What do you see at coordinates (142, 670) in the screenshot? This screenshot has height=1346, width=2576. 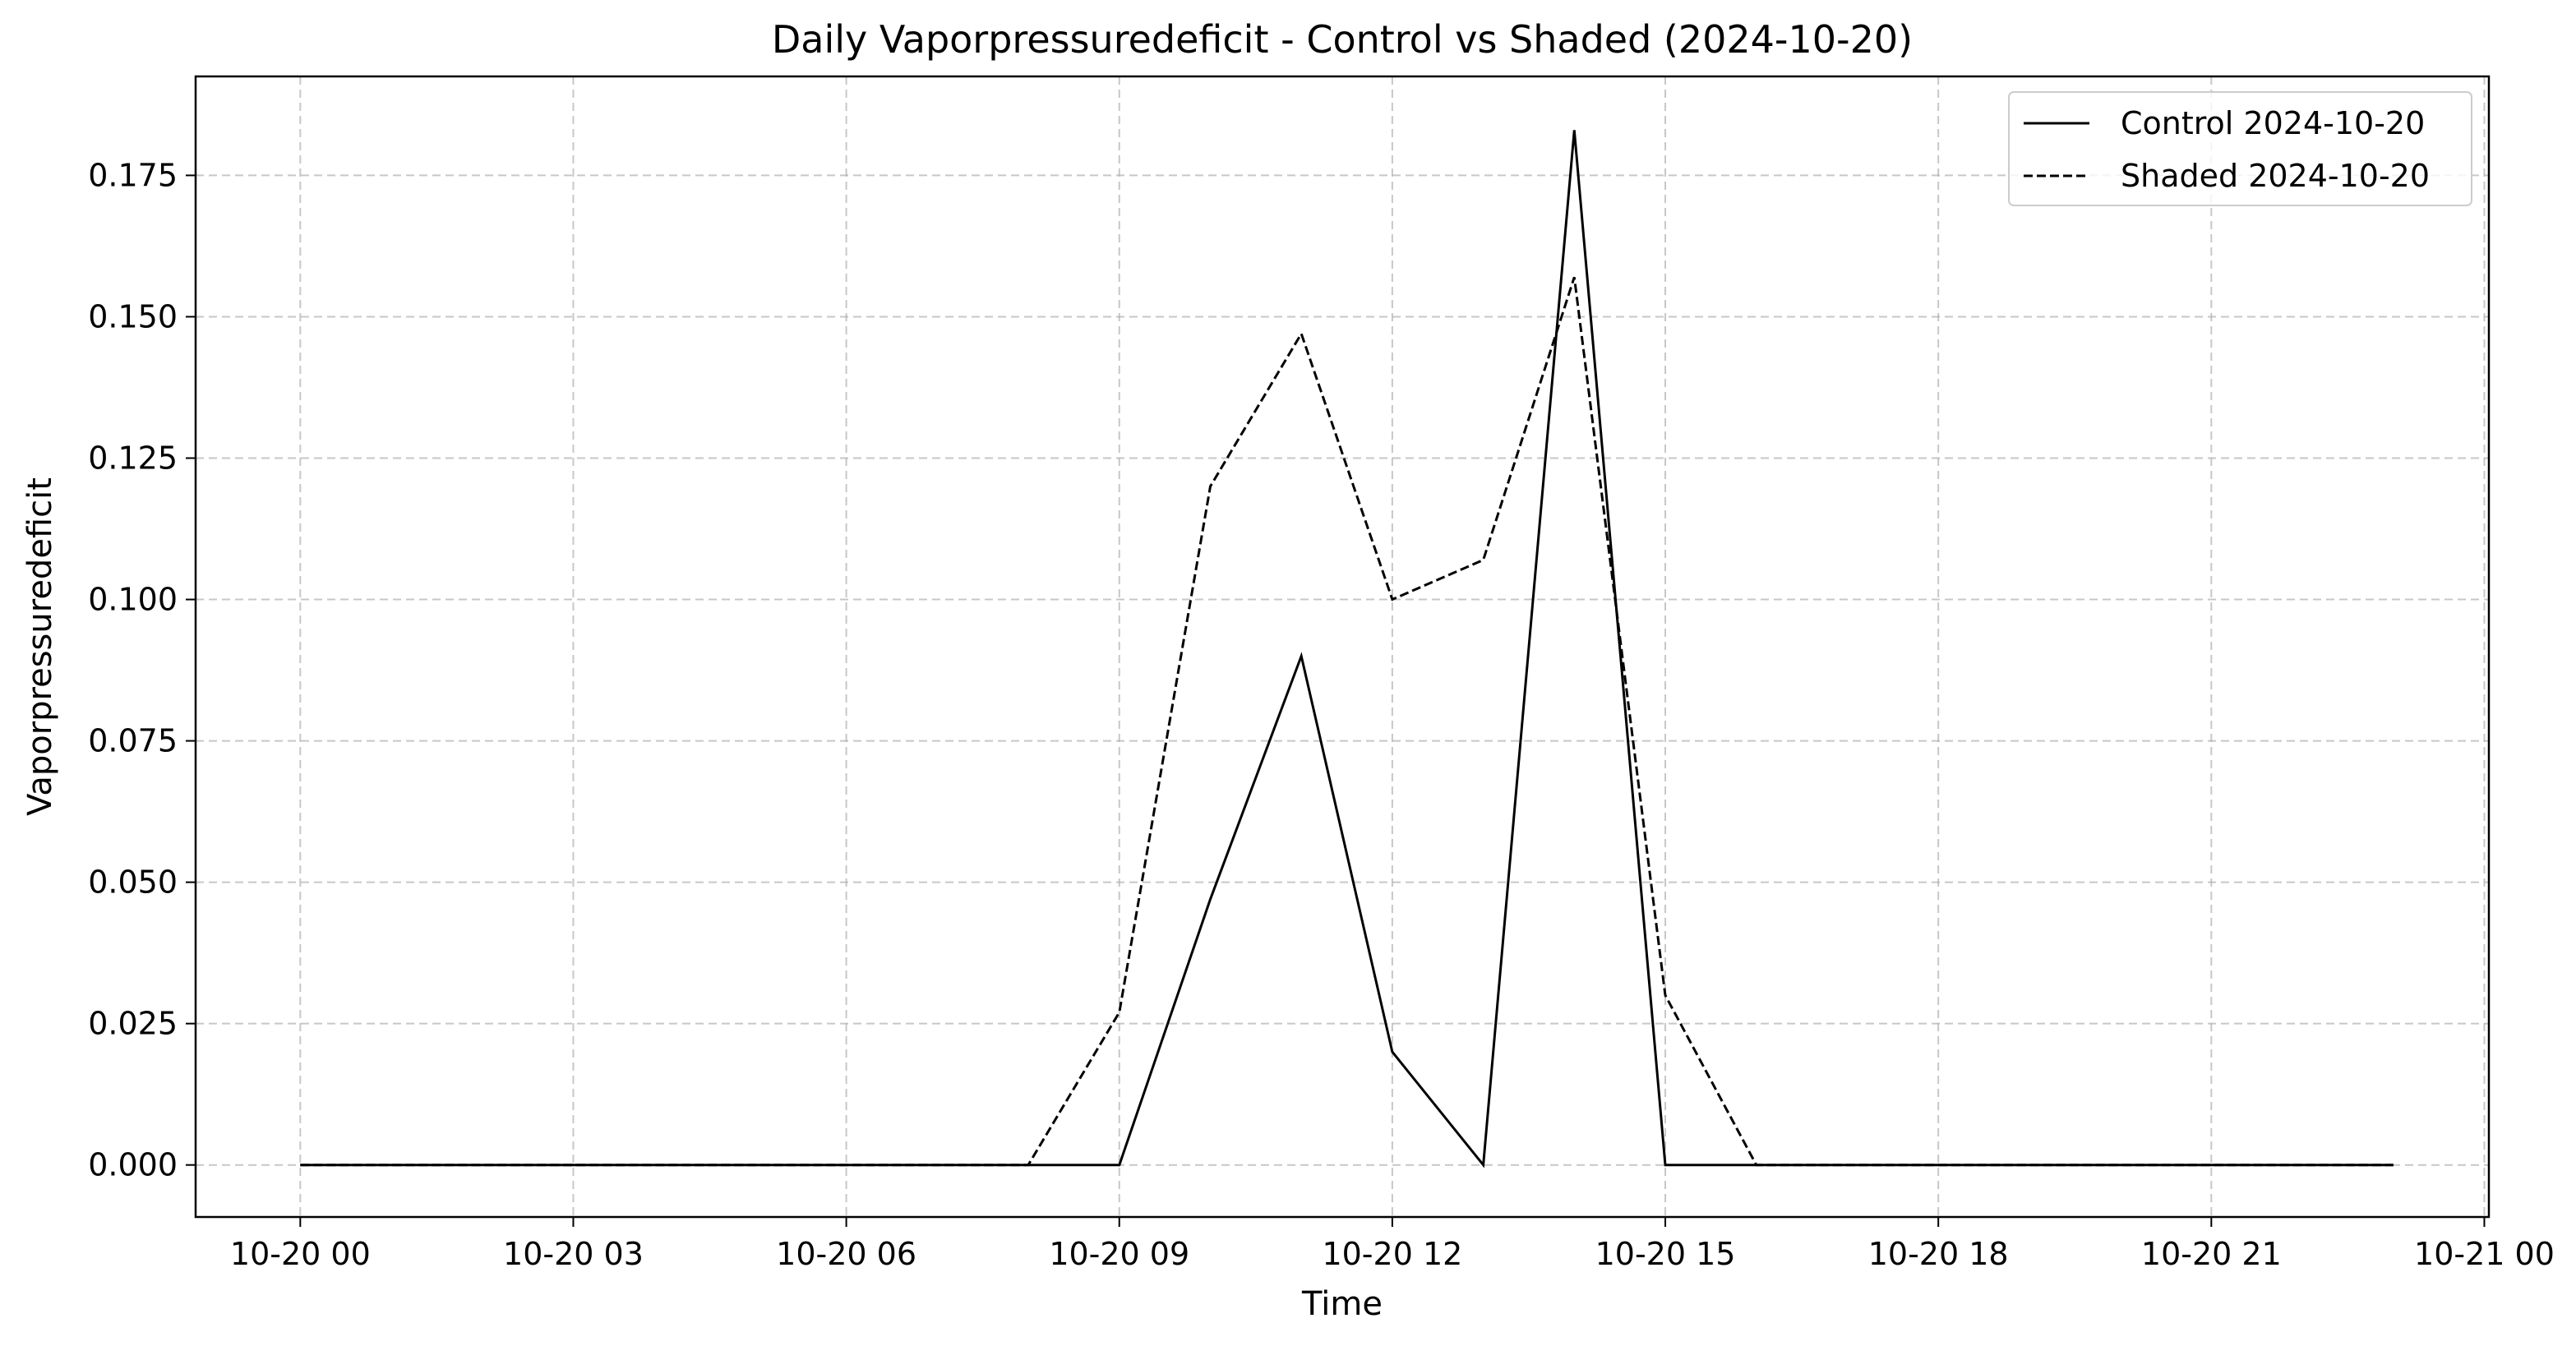 I see `y-axis-ticks: 0.000 0.025 0.050 0.075 0.100 0.125 0.150 0.175` at bounding box center [142, 670].